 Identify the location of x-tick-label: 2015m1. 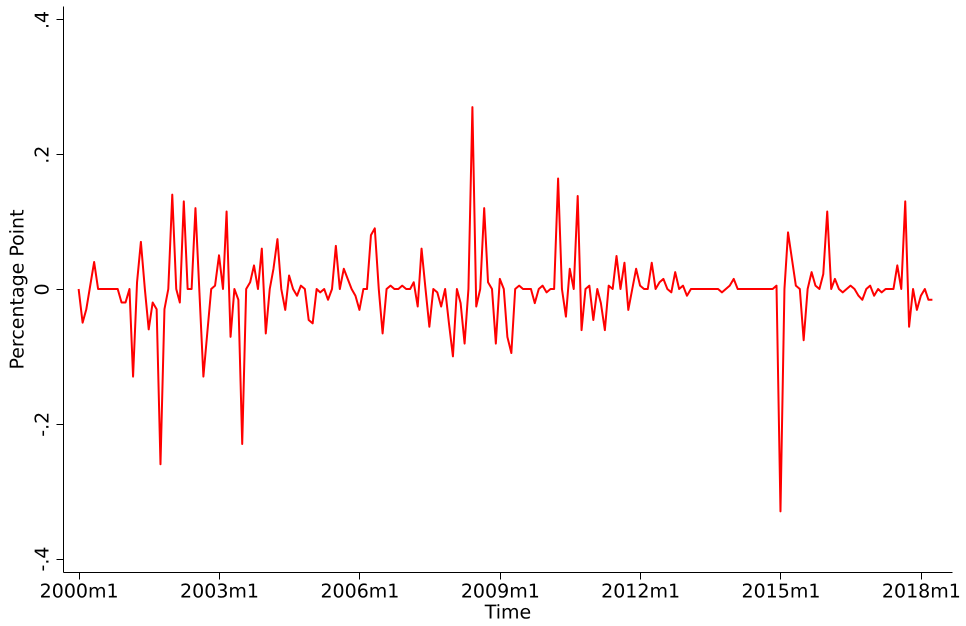
(781, 591).